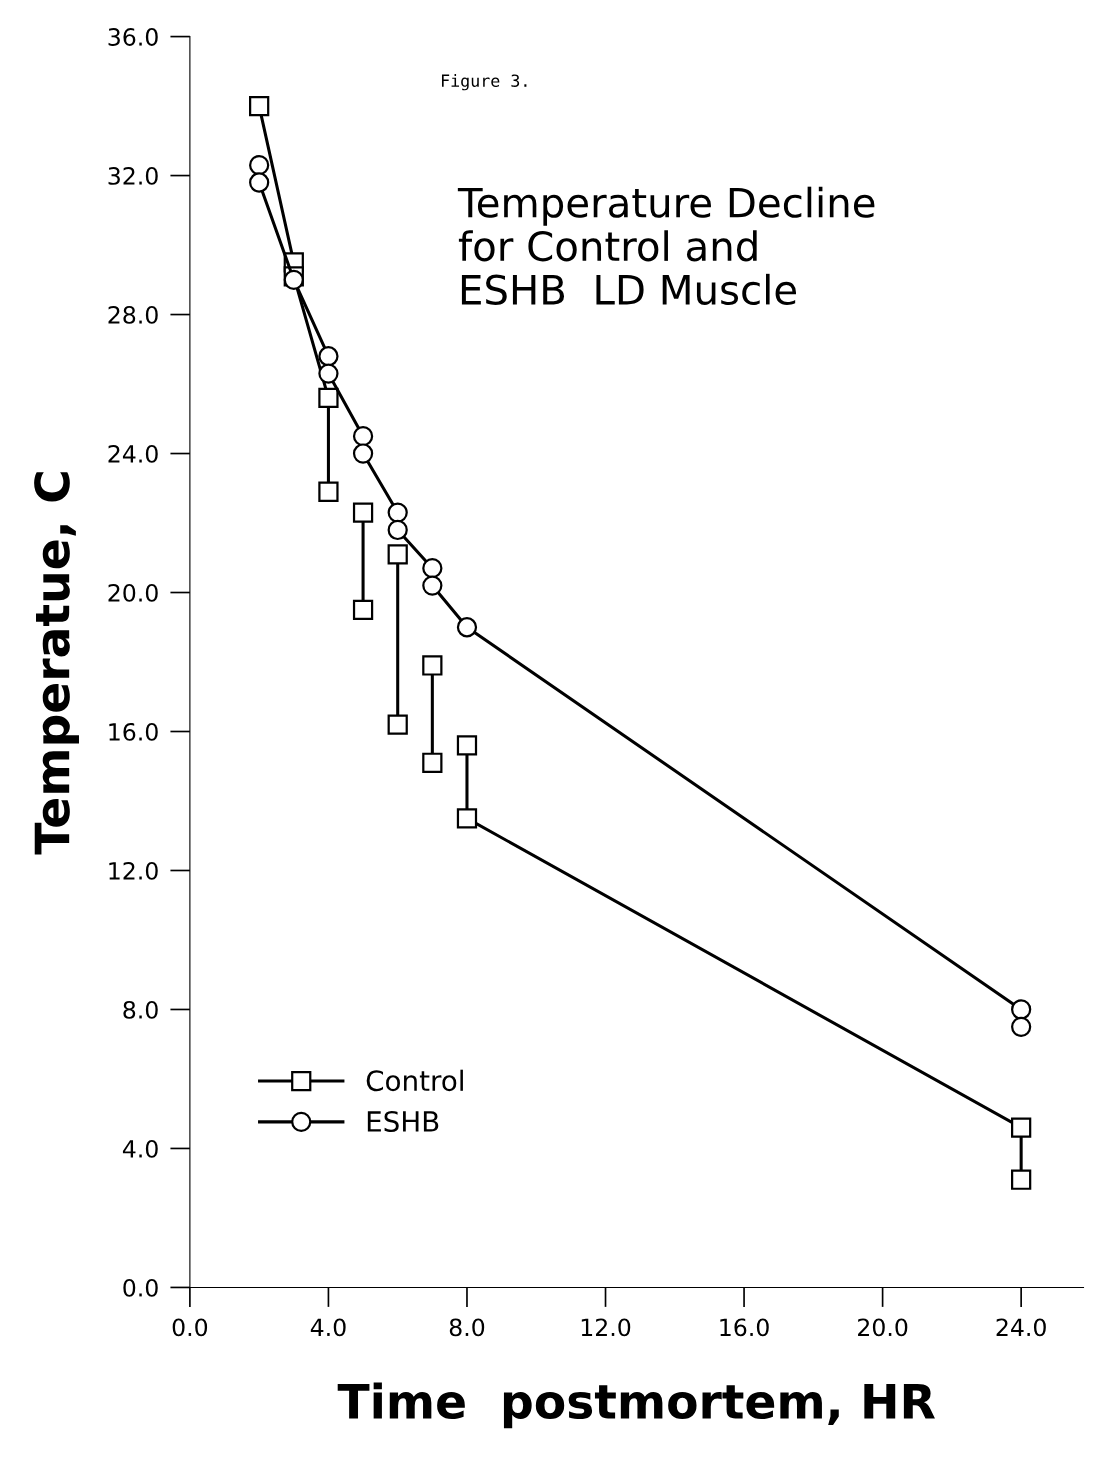 The height and width of the screenshot is (1463, 1117). Describe the element at coordinates (133, 731) in the screenshot. I see `y-tick-label: 16.0` at that location.